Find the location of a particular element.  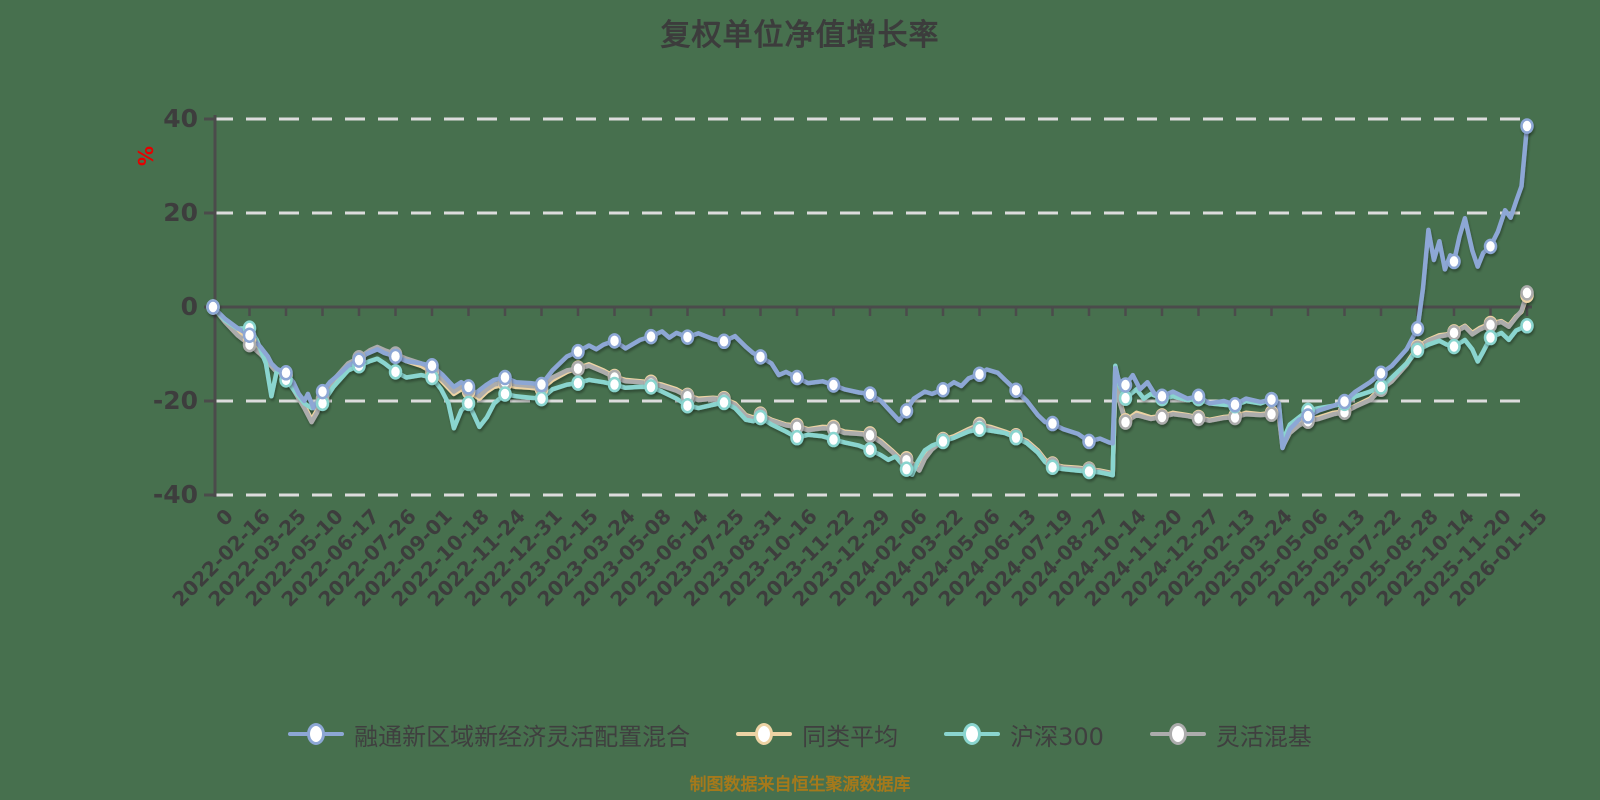

chart-title: 复权单位净值增长率 is located at coordinates (800, 35).